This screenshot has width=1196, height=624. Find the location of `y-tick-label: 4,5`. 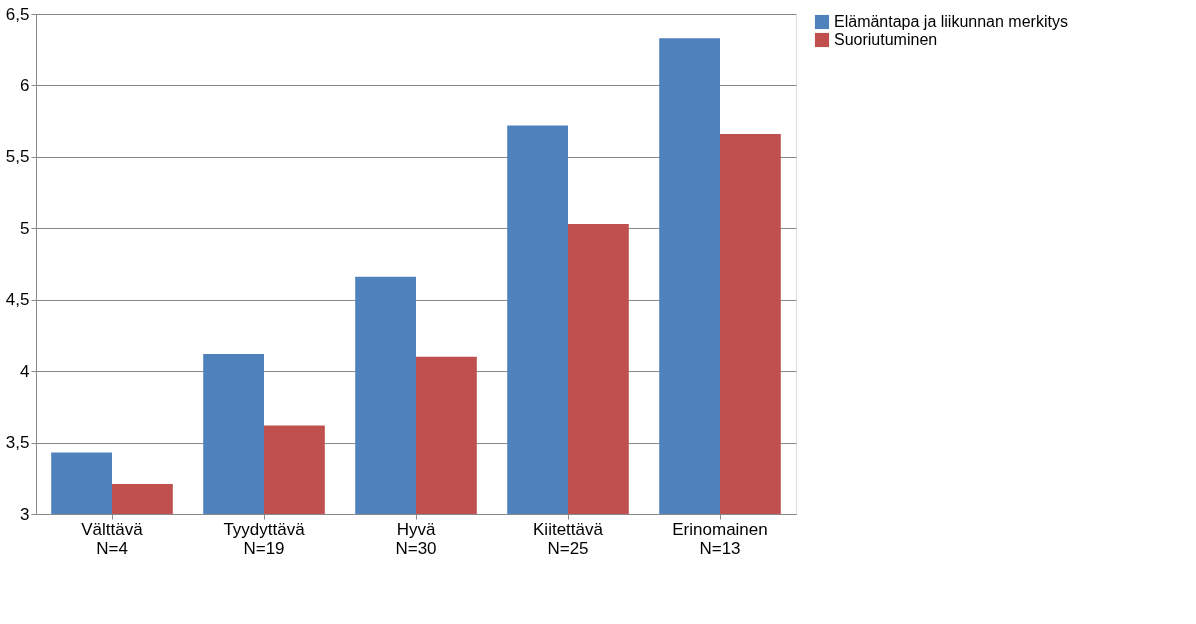

y-tick-label: 4,5 is located at coordinates (17, 300).